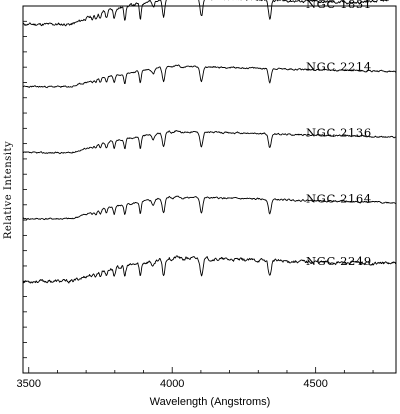  I want to click on series-label: NGC 2164, so click(339, 199).